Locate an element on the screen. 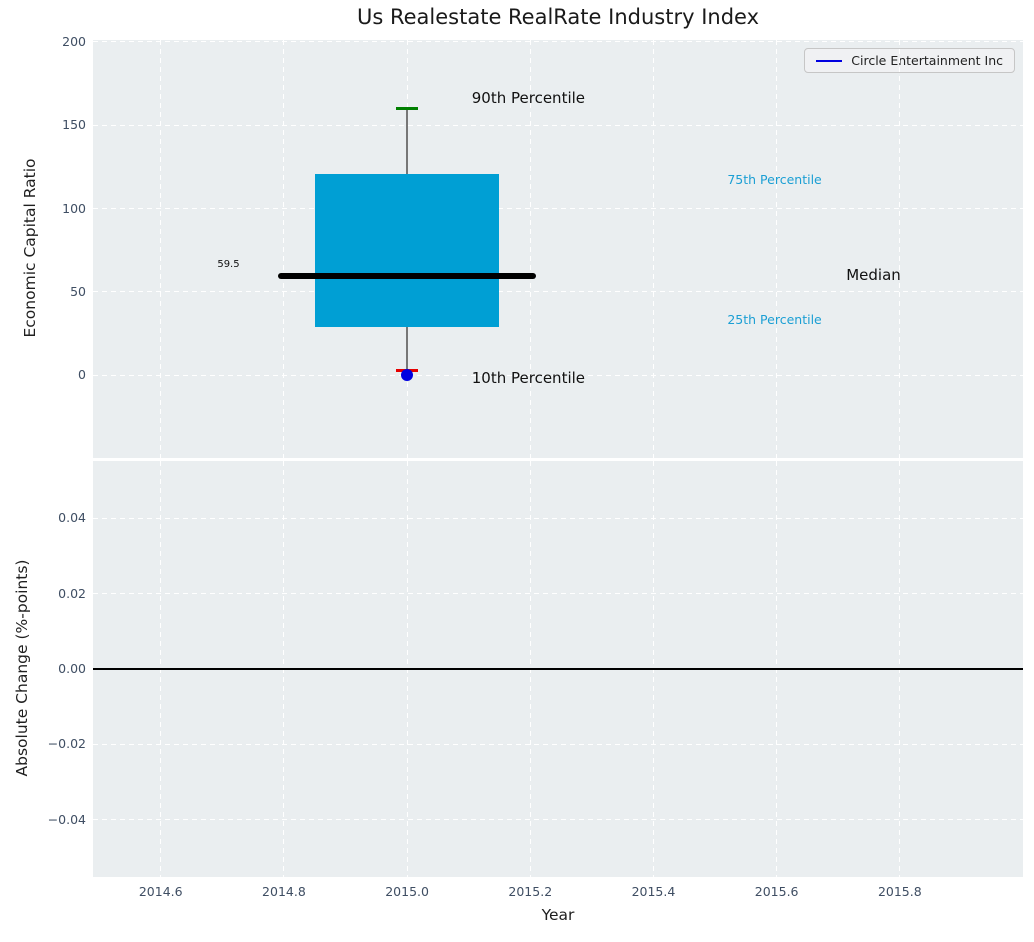 The height and width of the screenshot is (942, 1034). x-axis-label: Year is located at coordinates (558, 915).